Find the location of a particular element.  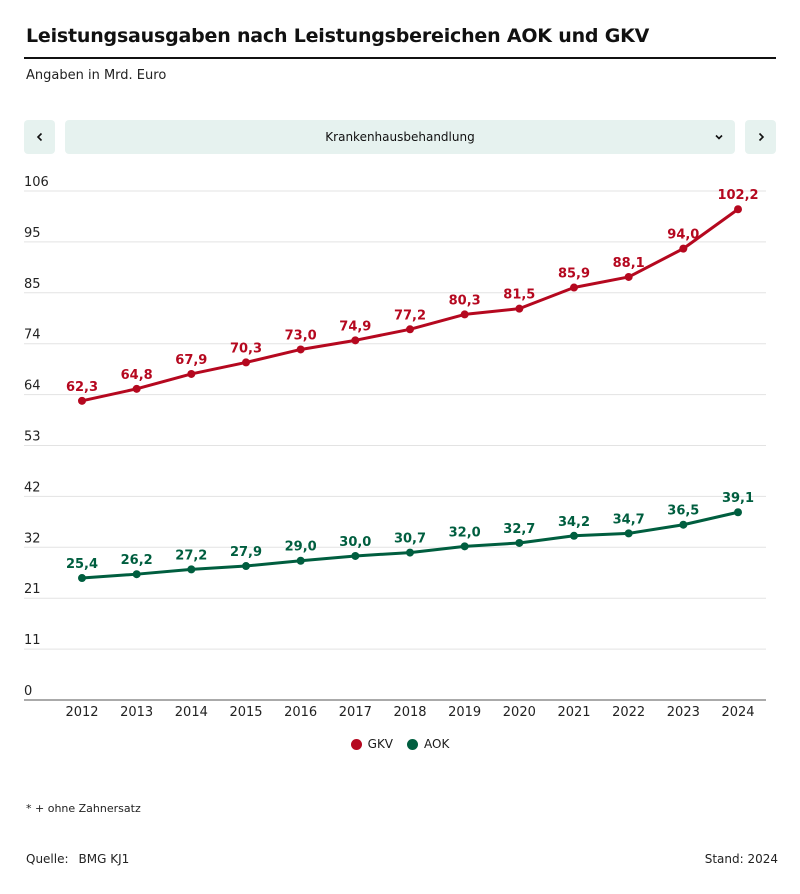

x-tick-label: 2013 is located at coordinates (136, 712).